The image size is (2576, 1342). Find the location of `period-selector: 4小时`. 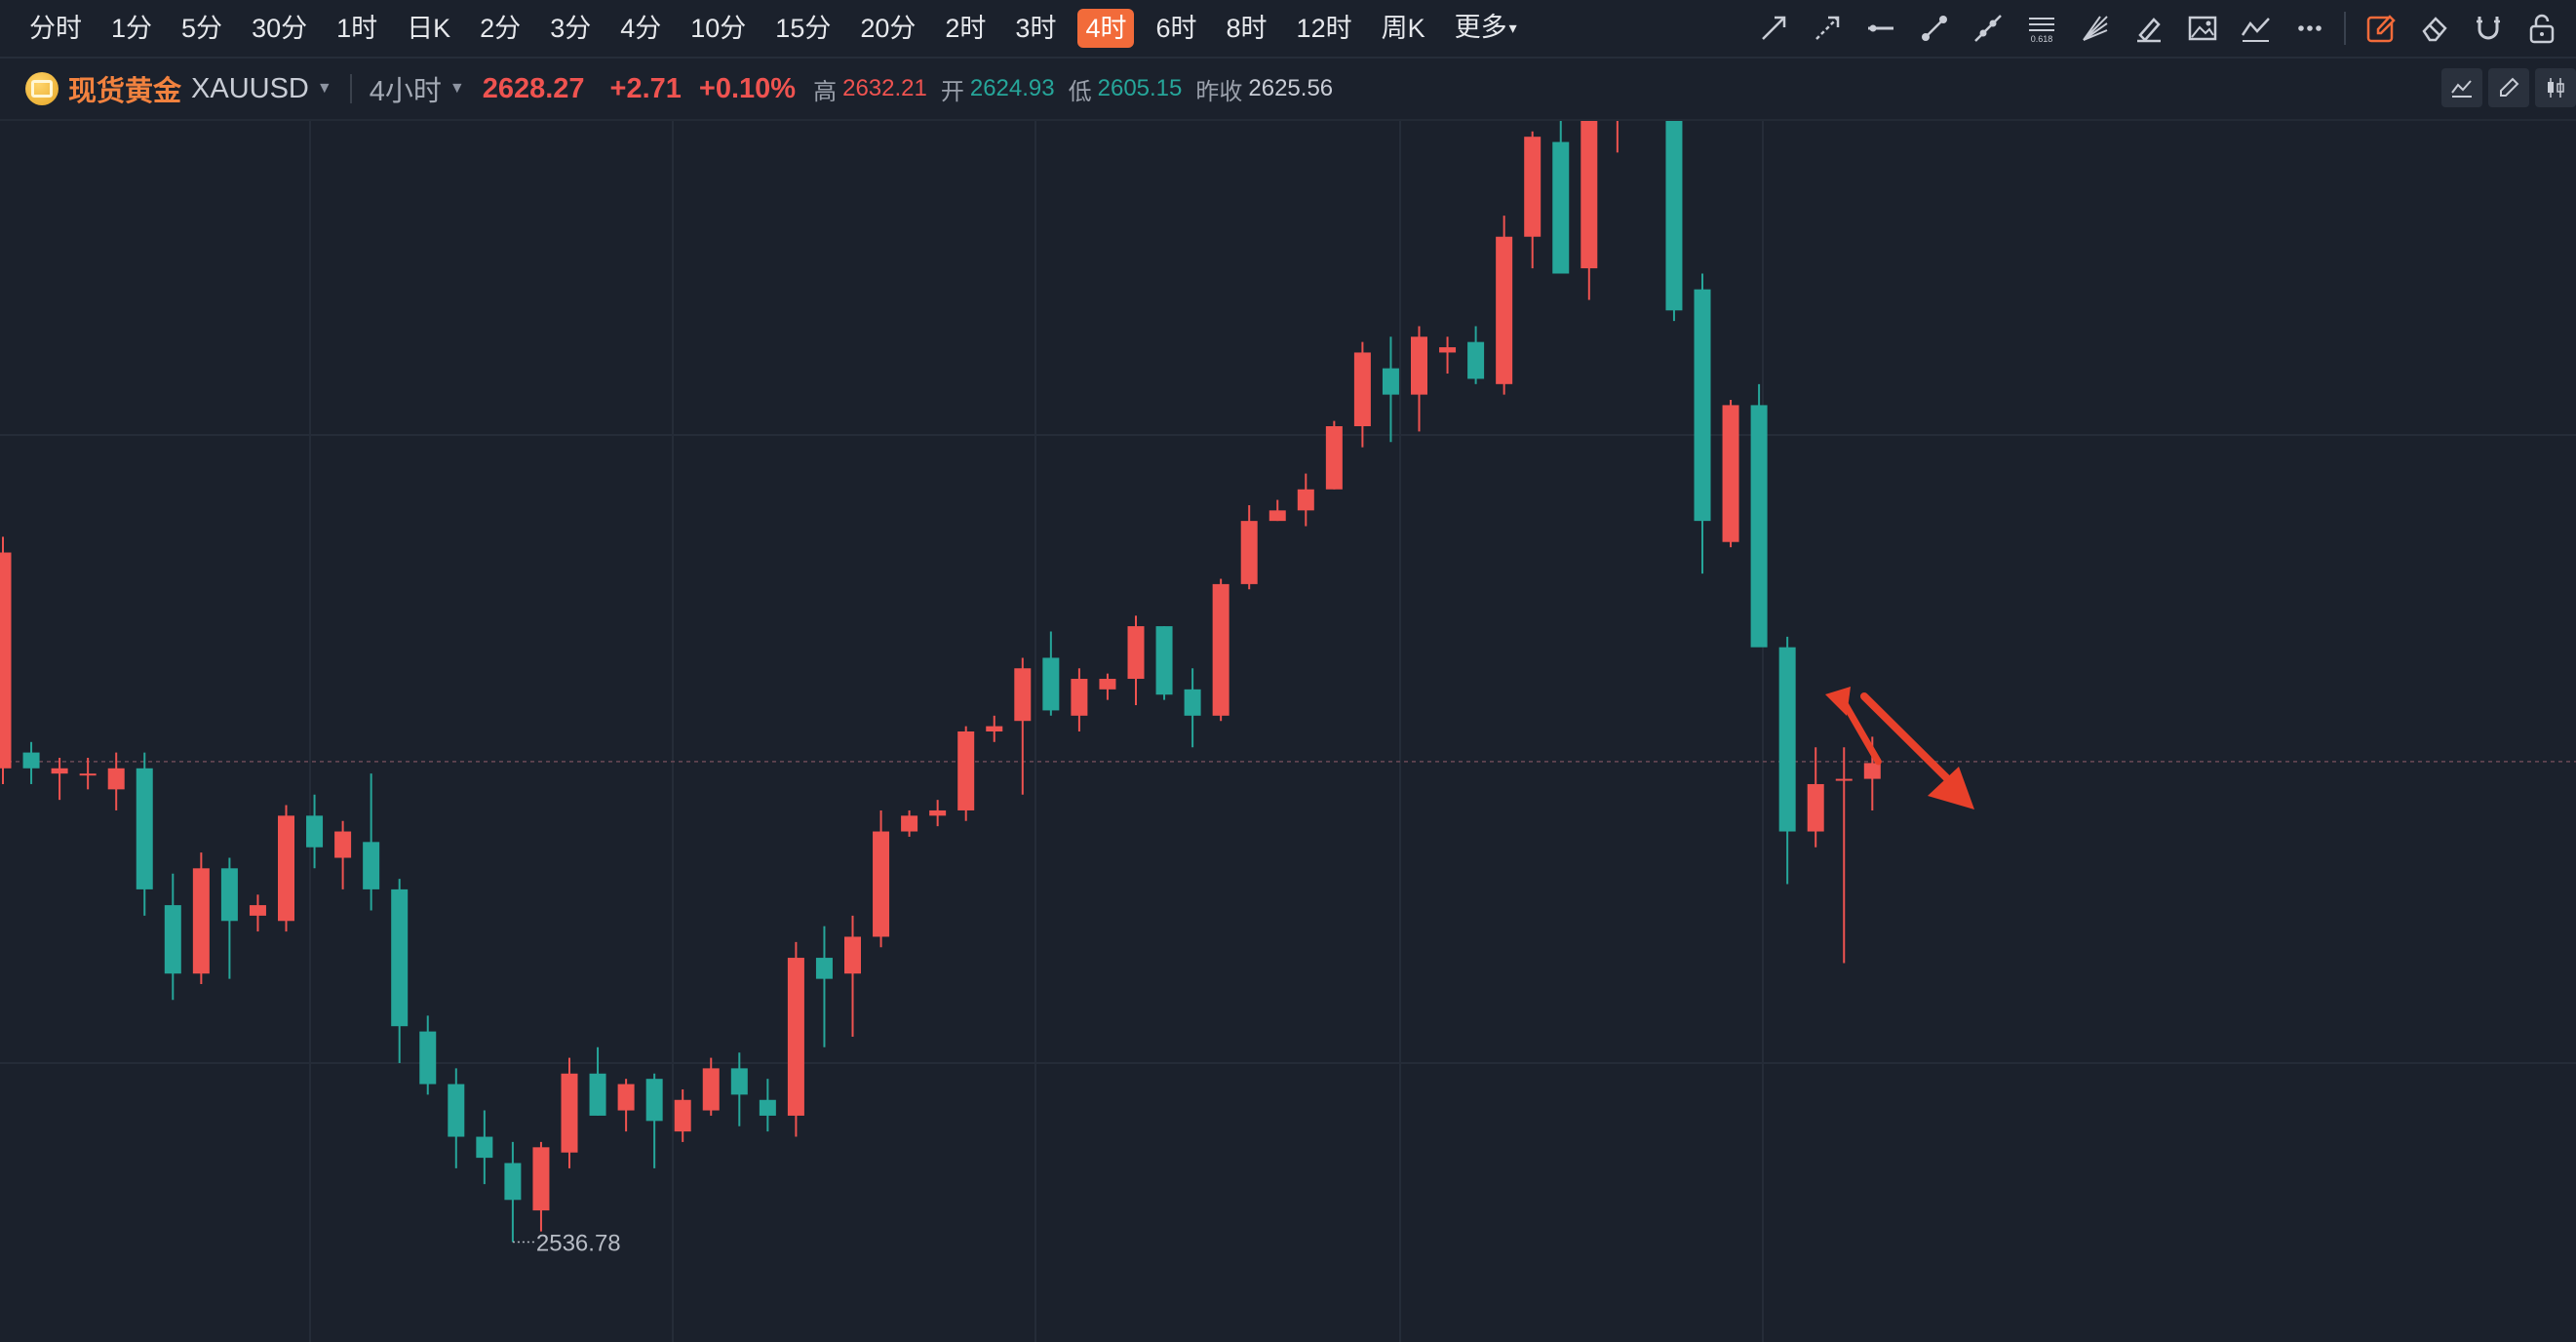

period-selector: 4小时 is located at coordinates (405, 91).